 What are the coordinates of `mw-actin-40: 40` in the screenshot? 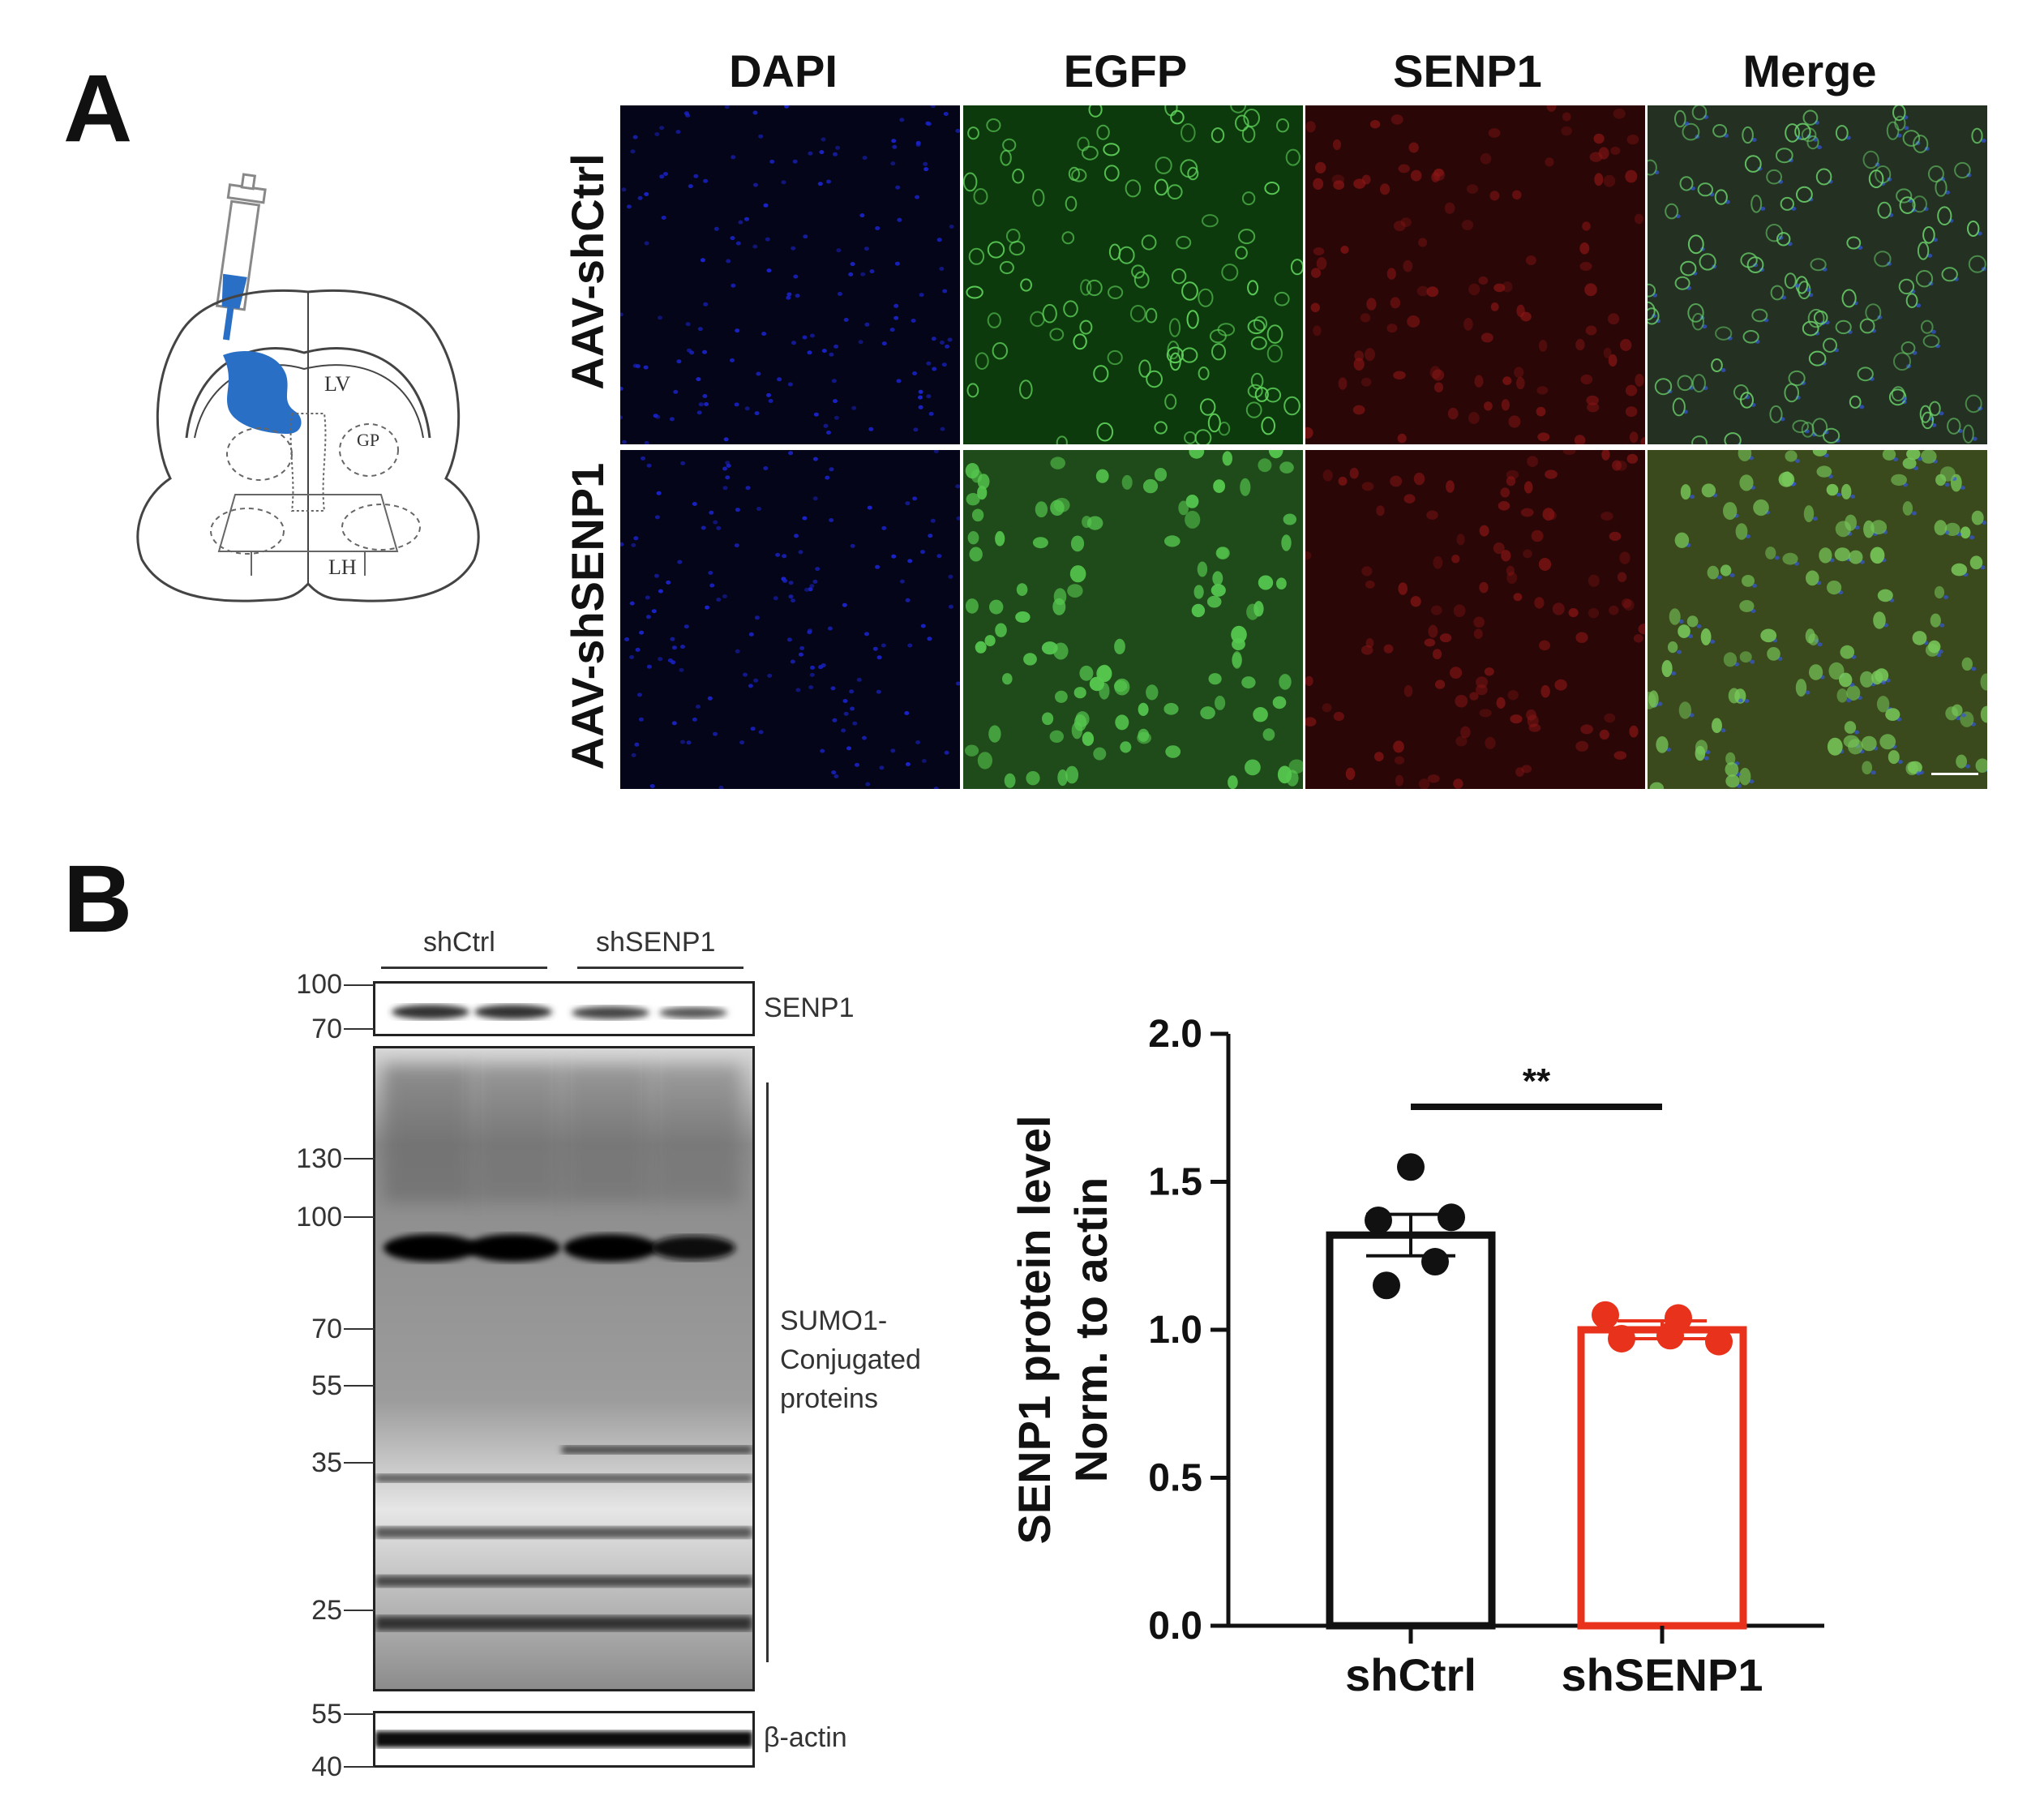 It's located at (326, 1767).